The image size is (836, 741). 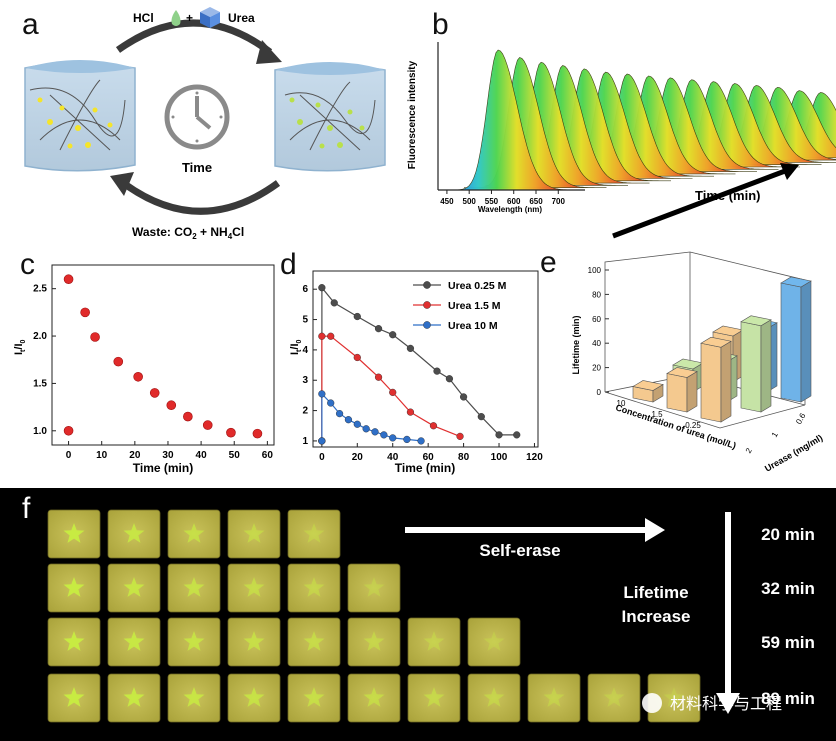 I want to click on e-x-ticks: 10 1.5 0.25, so click(x=659, y=414).